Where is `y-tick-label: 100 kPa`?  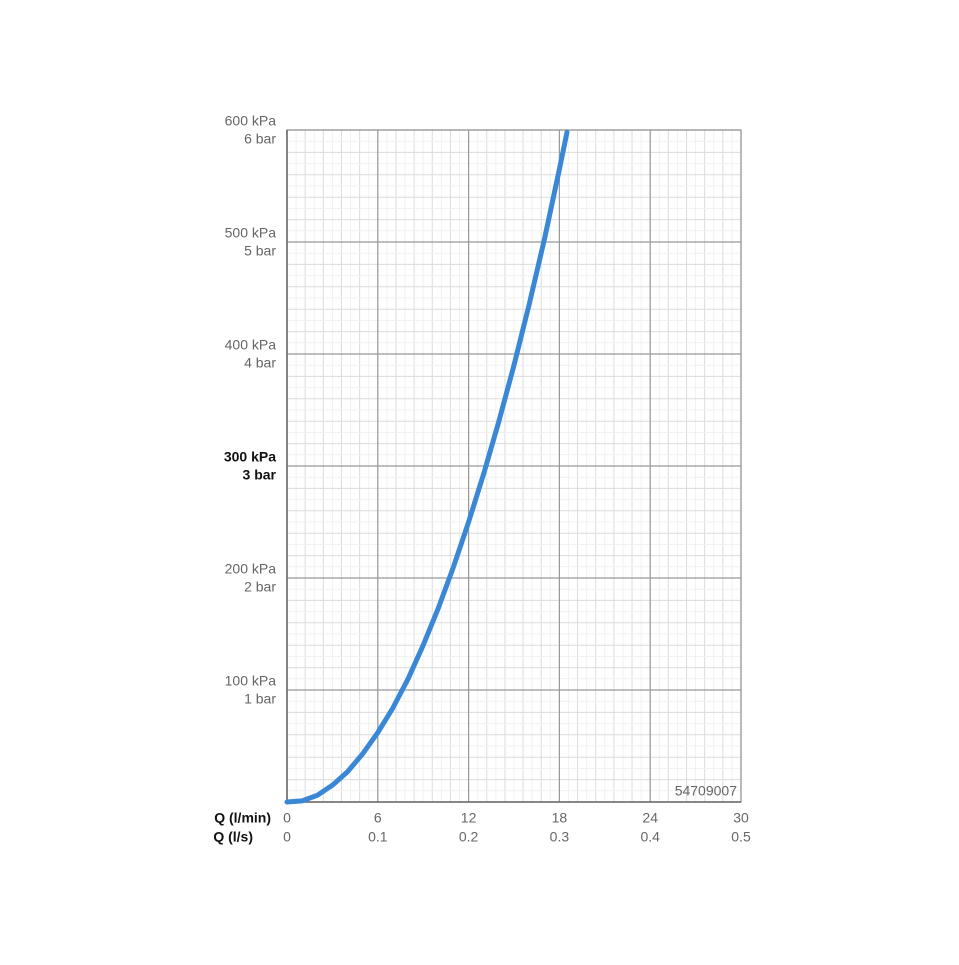
y-tick-label: 100 kPa is located at coordinates (251, 681).